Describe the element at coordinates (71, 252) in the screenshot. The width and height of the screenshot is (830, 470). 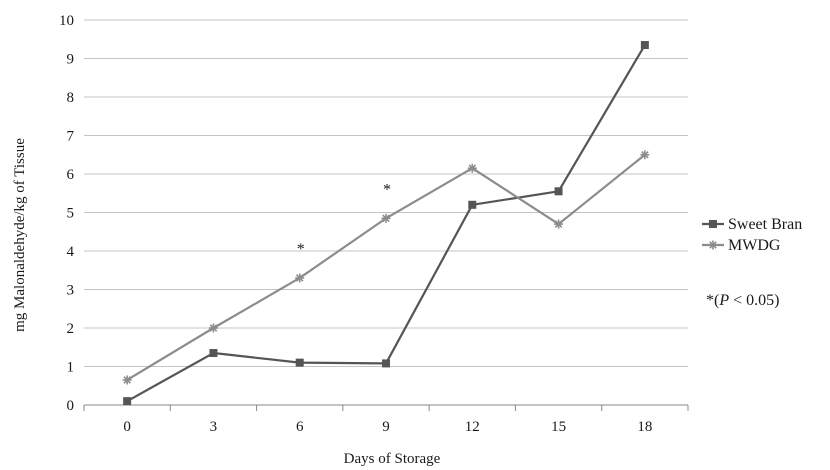
I see `y-tick-label: 4` at that location.